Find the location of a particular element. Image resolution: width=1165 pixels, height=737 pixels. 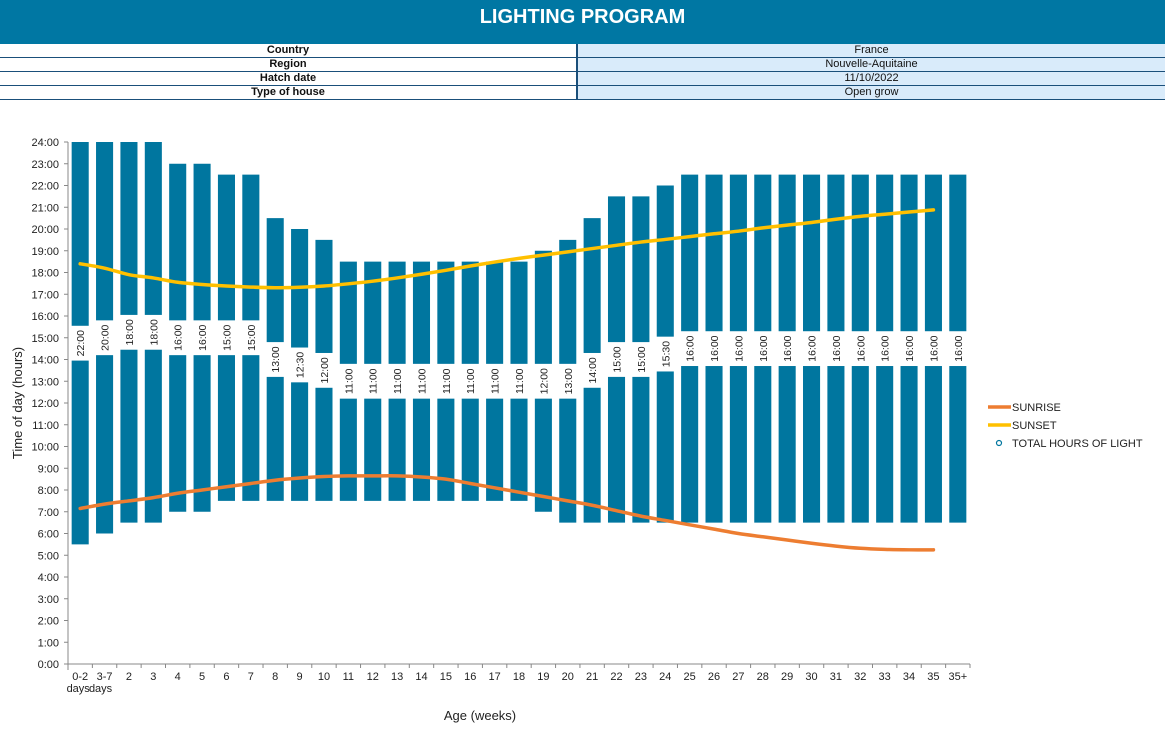

legend-total-hours-marker is located at coordinates (999, 443).